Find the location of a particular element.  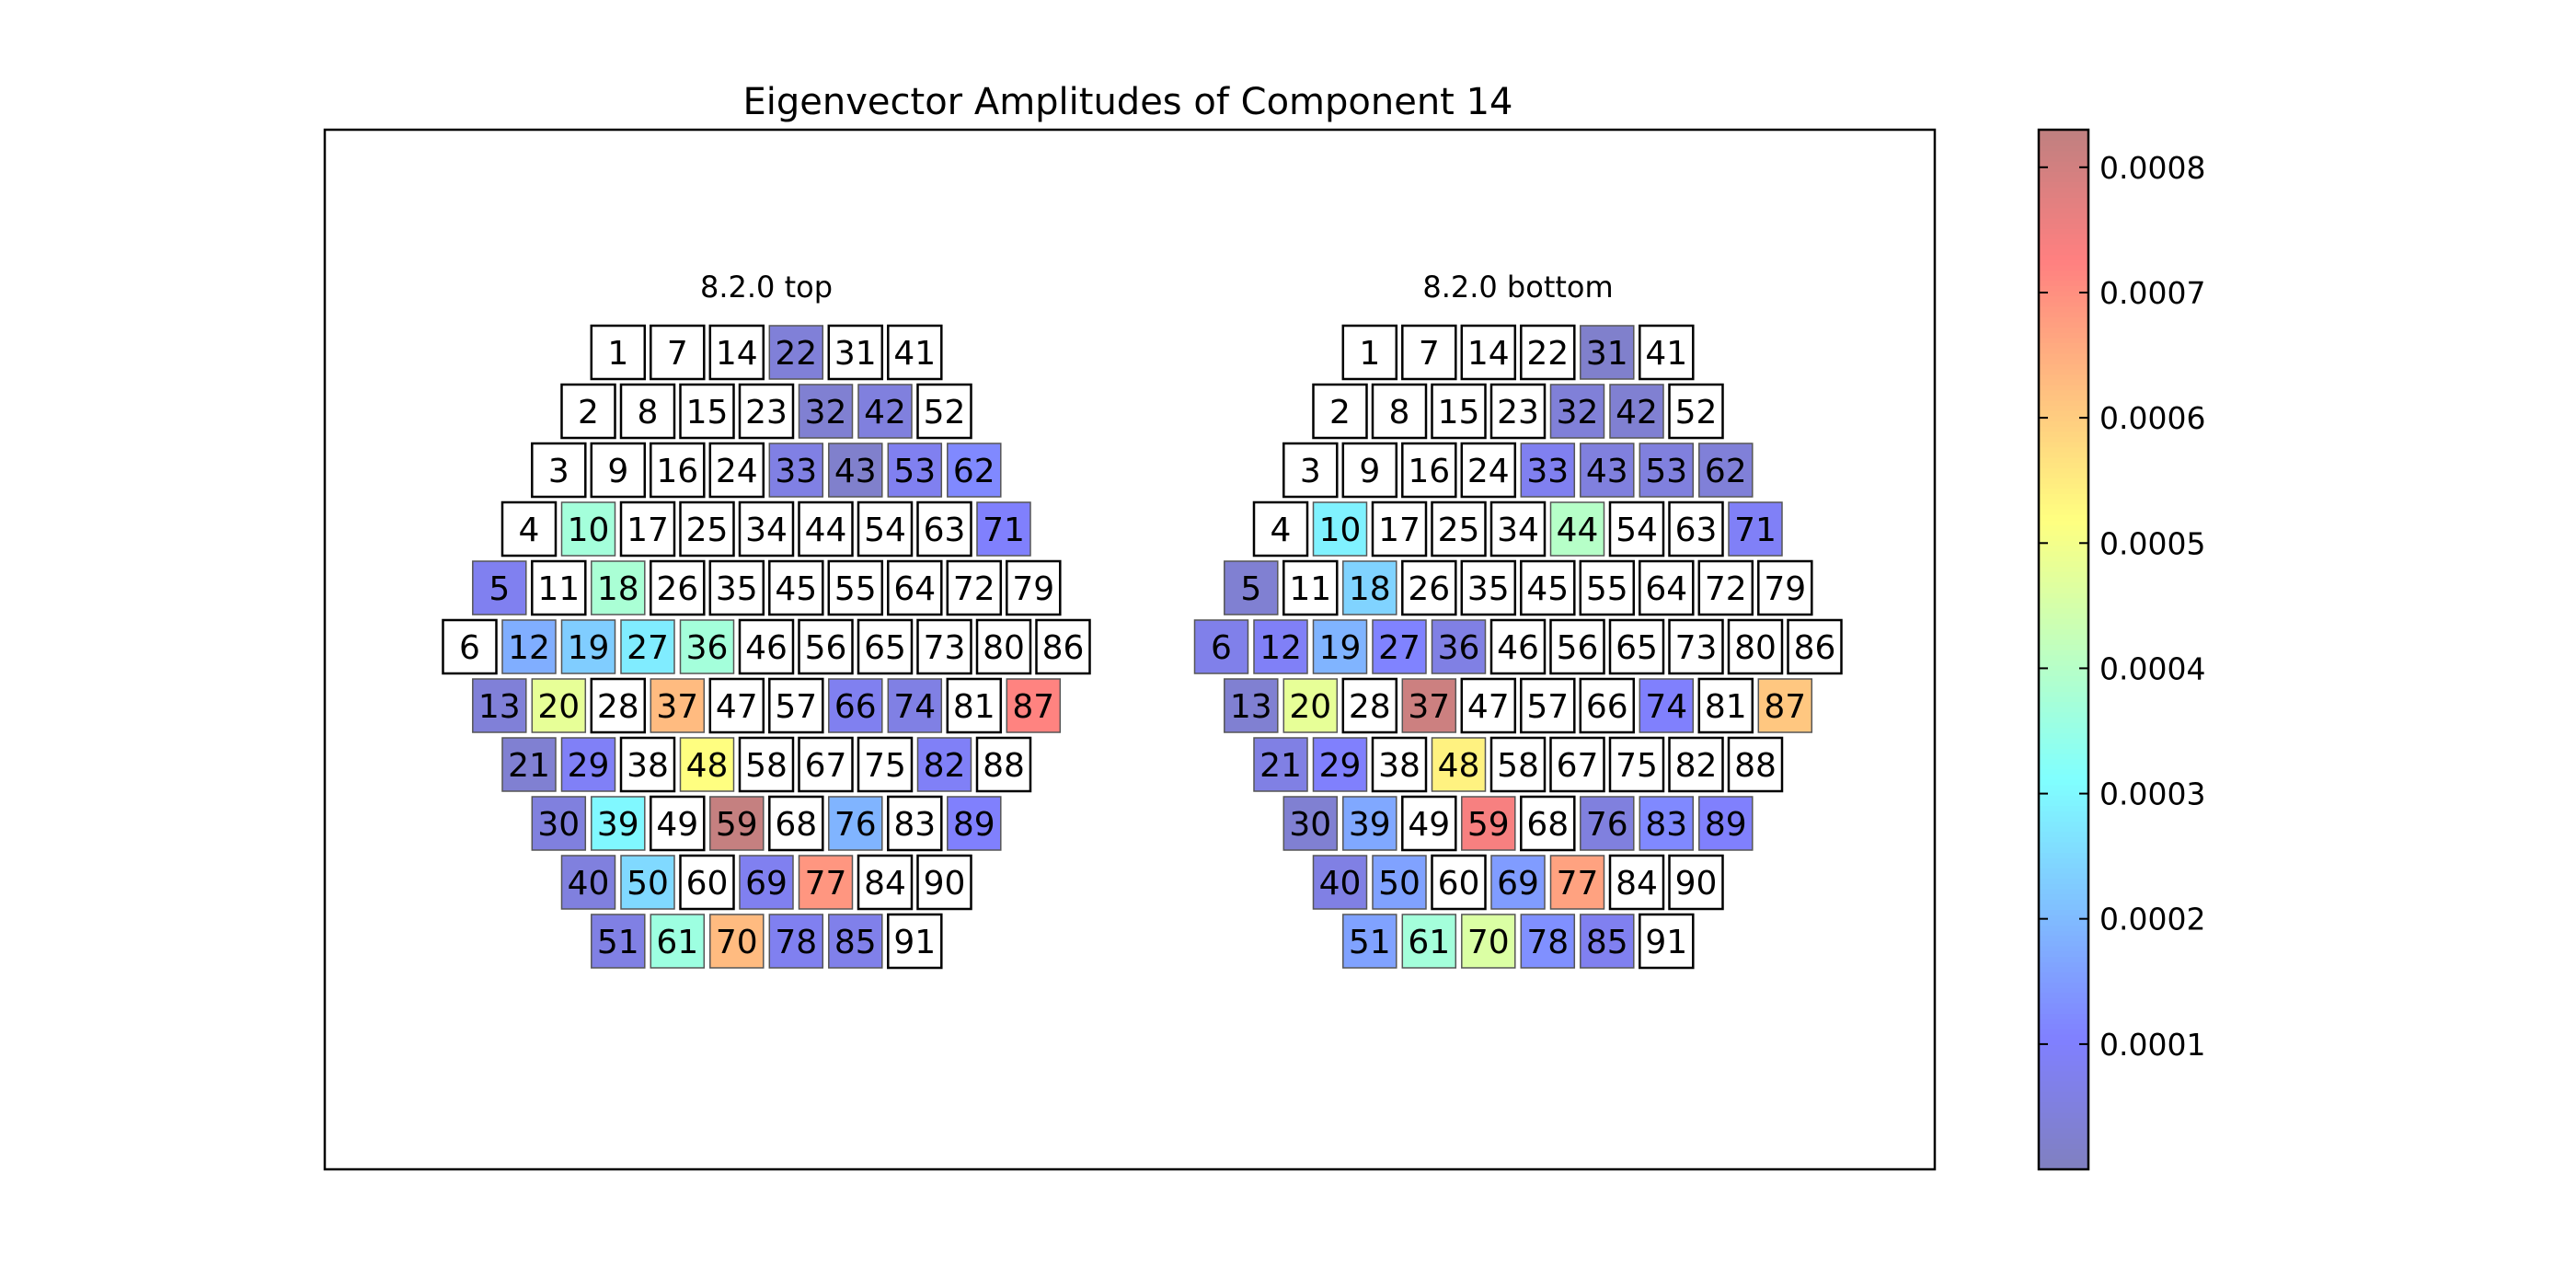

pixel-label: 81 is located at coordinates (1726, 707).